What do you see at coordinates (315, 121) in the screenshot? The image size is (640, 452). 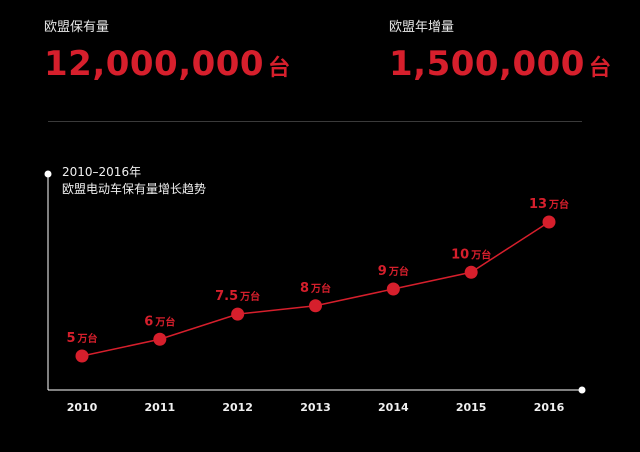 I see `section-divider` at bounding box center [315, 121].